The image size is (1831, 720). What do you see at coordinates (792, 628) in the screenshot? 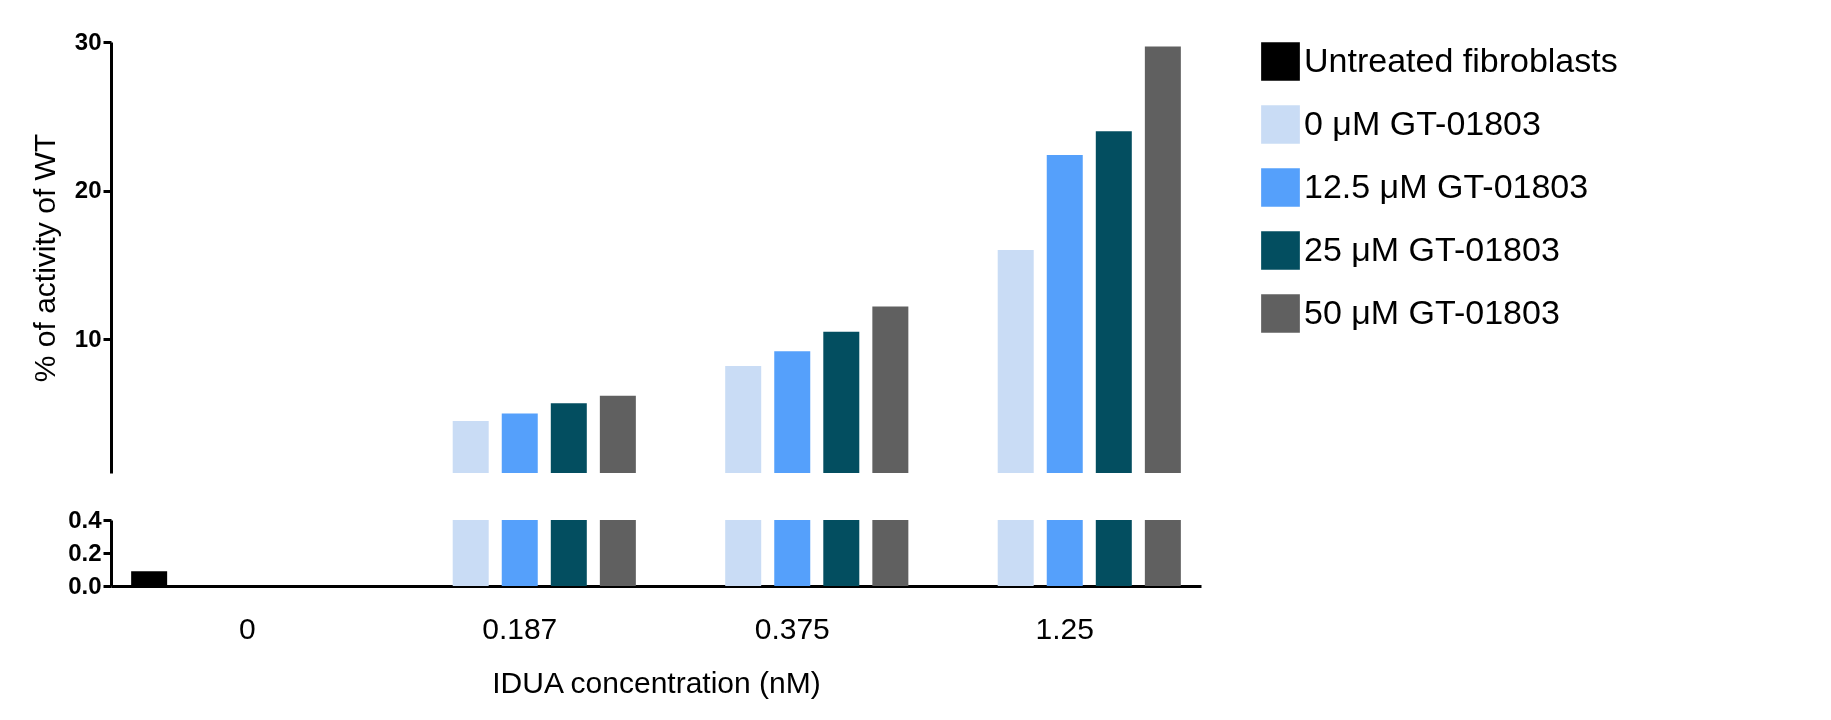
I see `x-tick-label: 0.375` at bounding box center [792, 628].